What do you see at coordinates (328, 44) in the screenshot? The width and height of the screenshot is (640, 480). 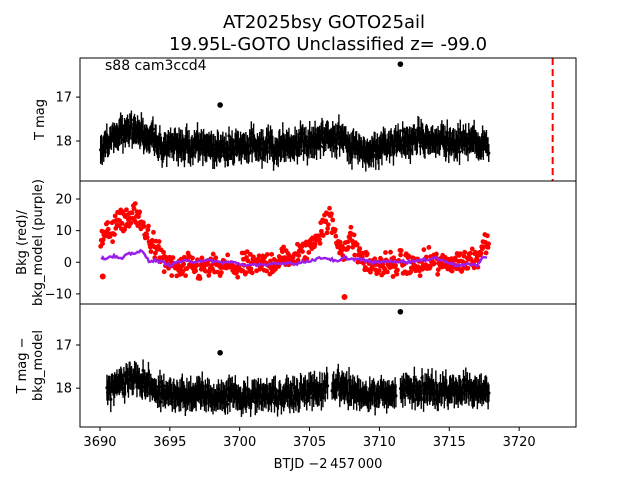 I see `chart-title-line2: 19.95L-GOTO Unclassified z= -99.0` at bounding box center [328, 44].